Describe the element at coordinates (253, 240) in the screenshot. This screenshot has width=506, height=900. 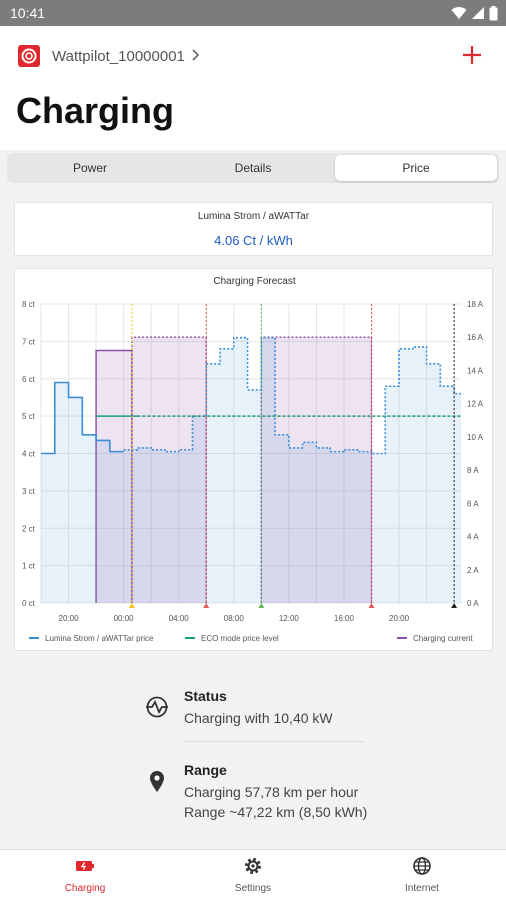
I see `current-price: 4.06 Ct / kWh` at that location.